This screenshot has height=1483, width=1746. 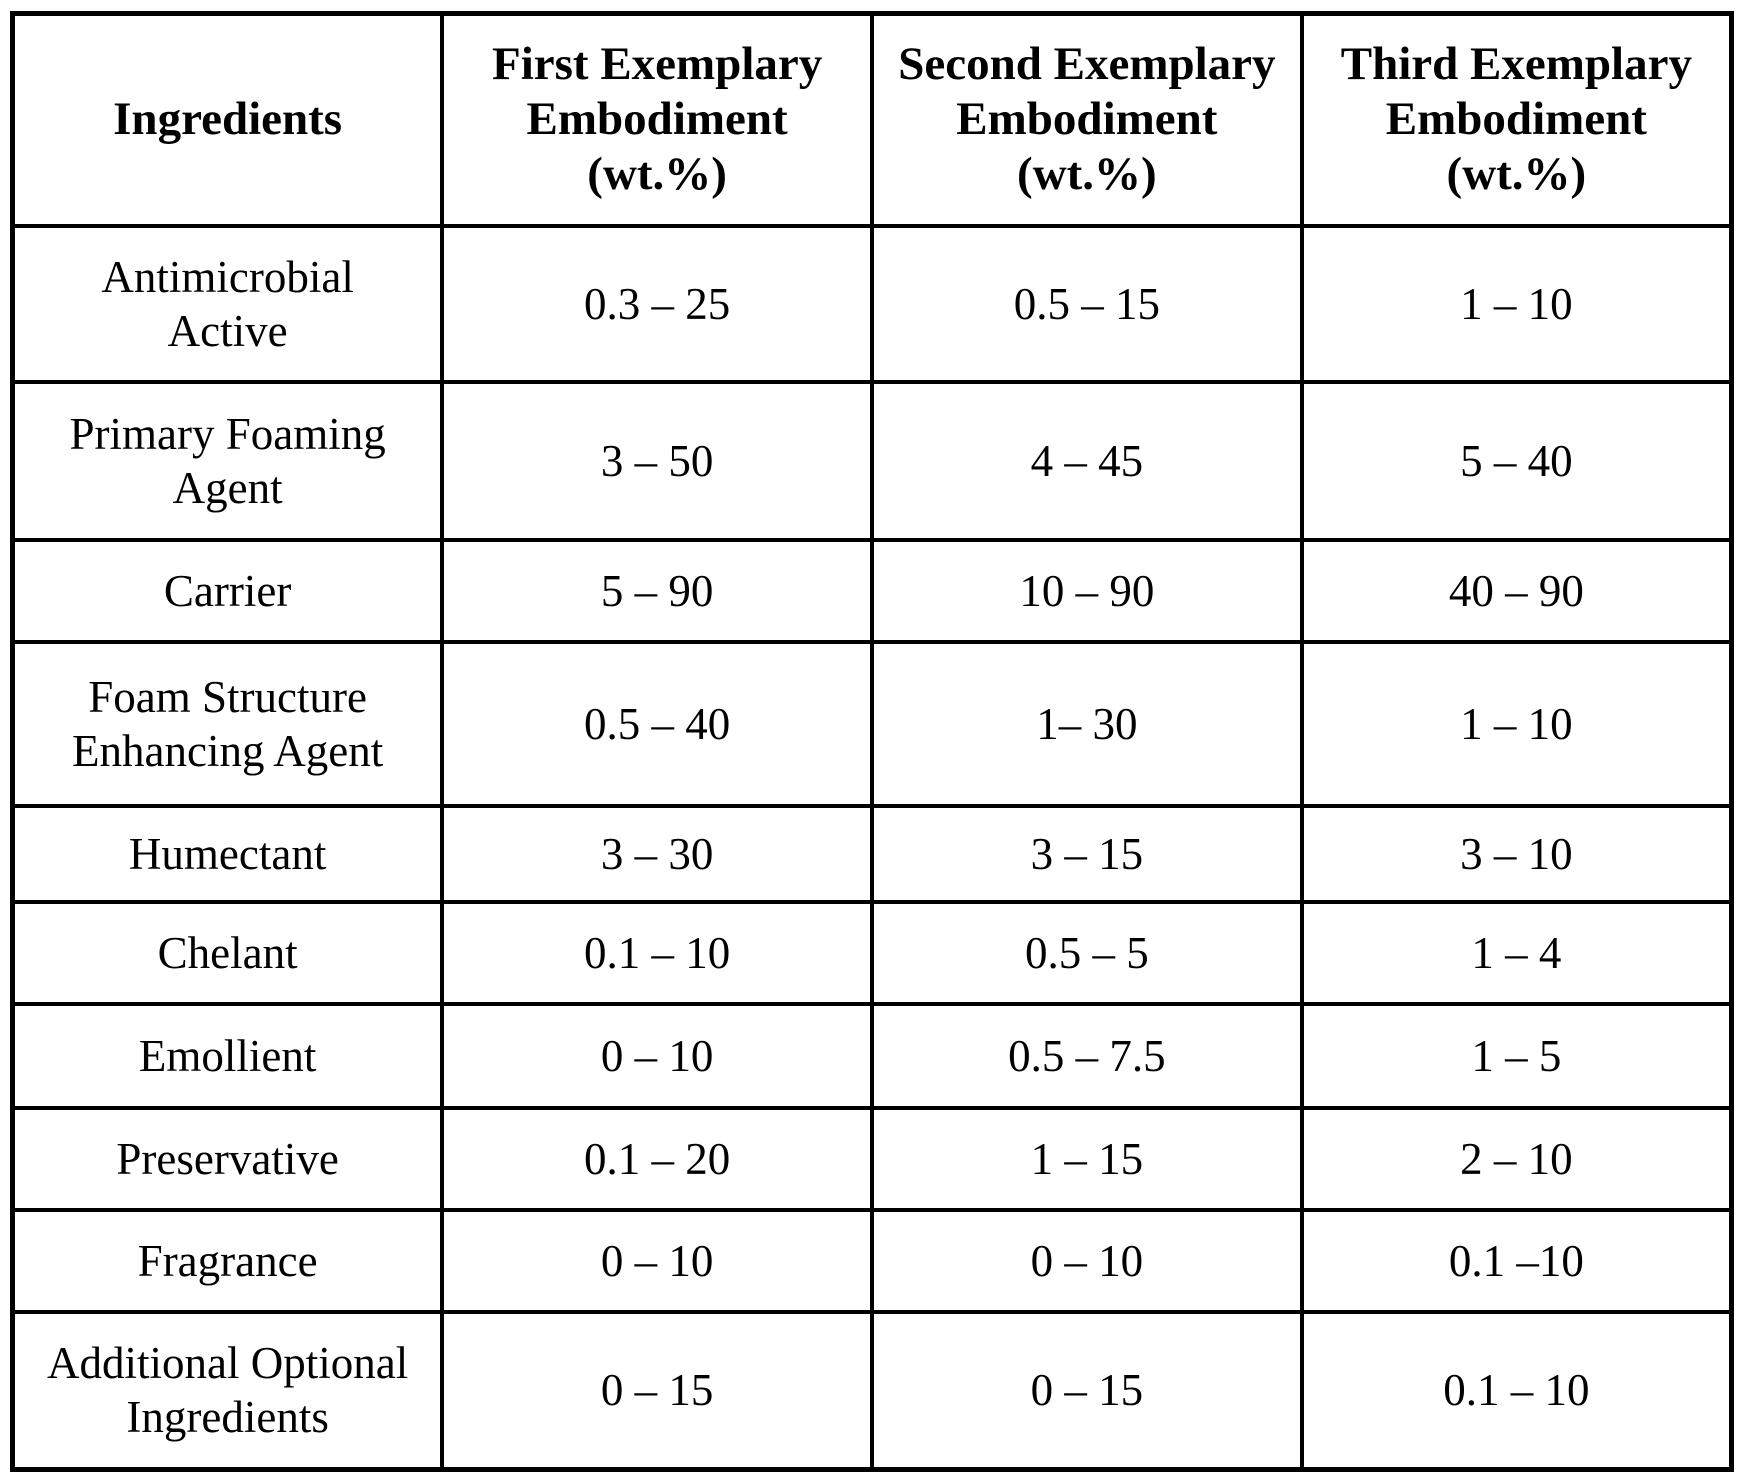 I want to click on value-first: 0 – 15, so click(x=657, y=1390).